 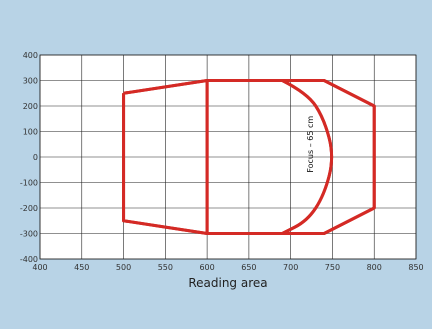 I want to click on y-tick-label: -200, so click(x=29, y=208).